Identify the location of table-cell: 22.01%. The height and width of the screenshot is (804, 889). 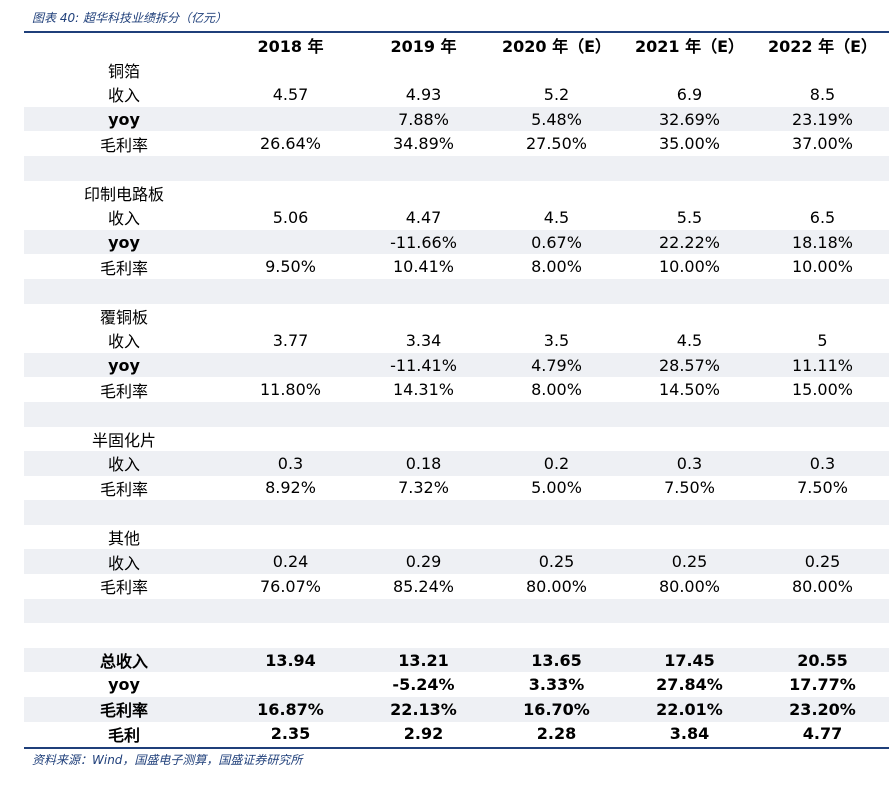
(689, 709).